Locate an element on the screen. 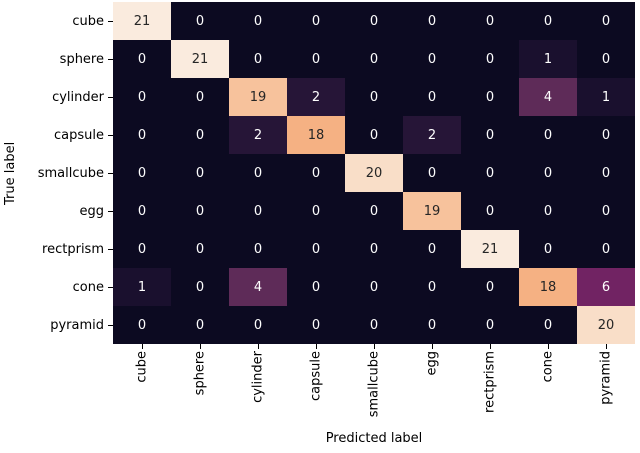 The height and width of the screenshot is (453, 640). cell-smallcube-cone: 0 is located at coordinates (548, 173).